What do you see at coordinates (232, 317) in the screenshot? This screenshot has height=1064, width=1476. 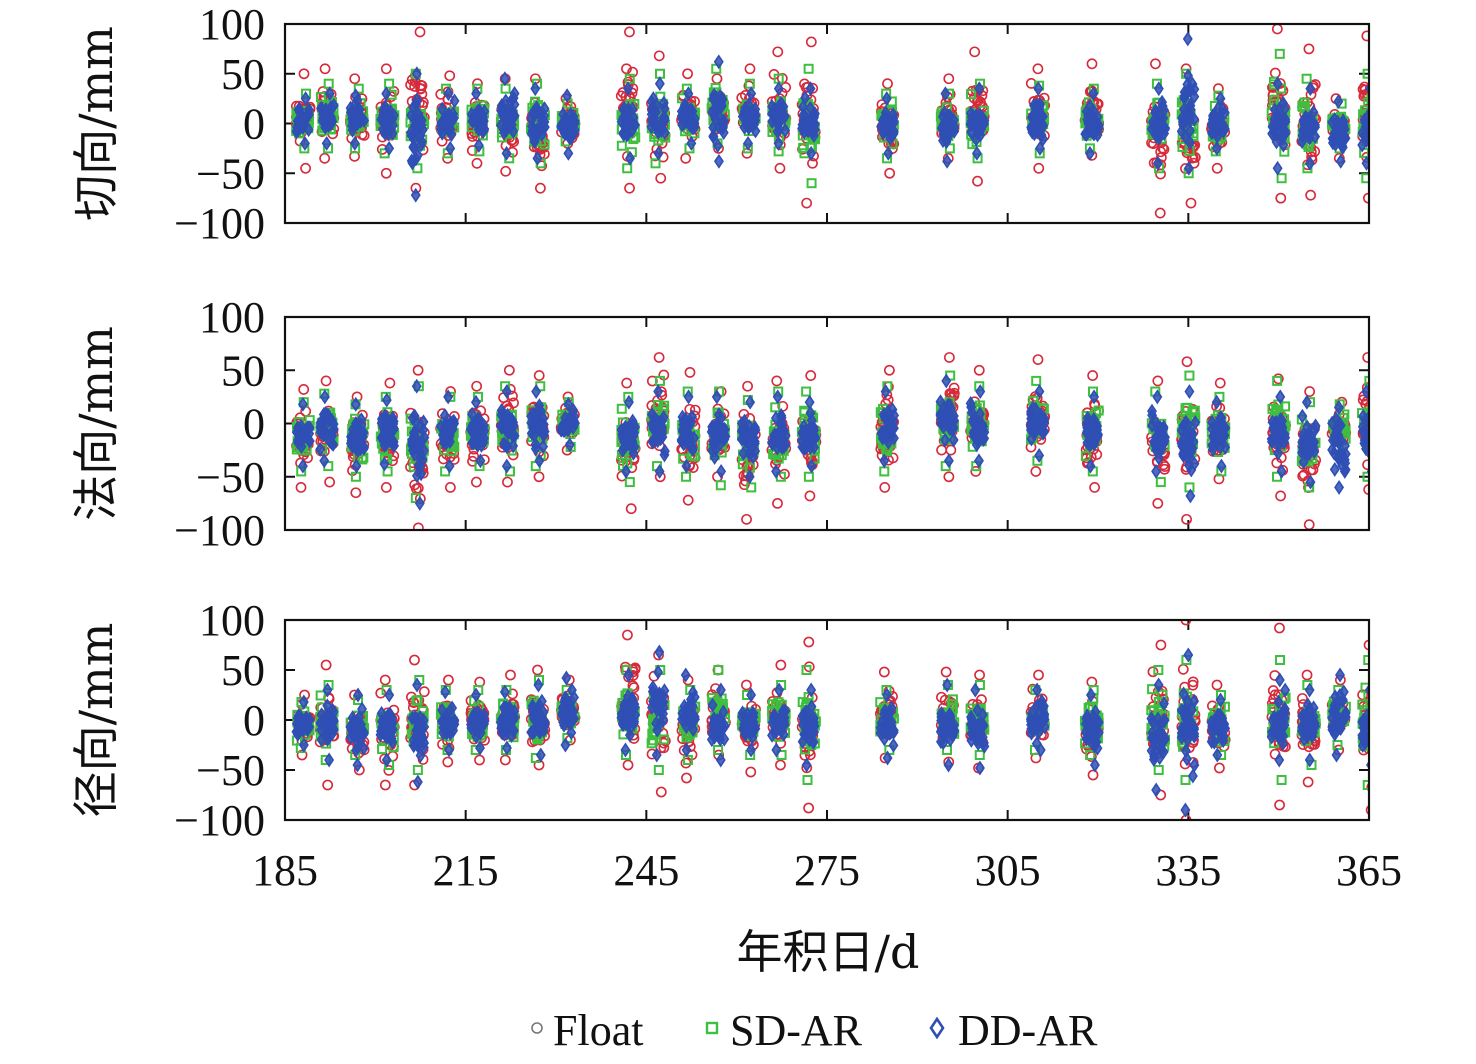 I see `y-tick-label: 100` at bounding box center [232, 317].